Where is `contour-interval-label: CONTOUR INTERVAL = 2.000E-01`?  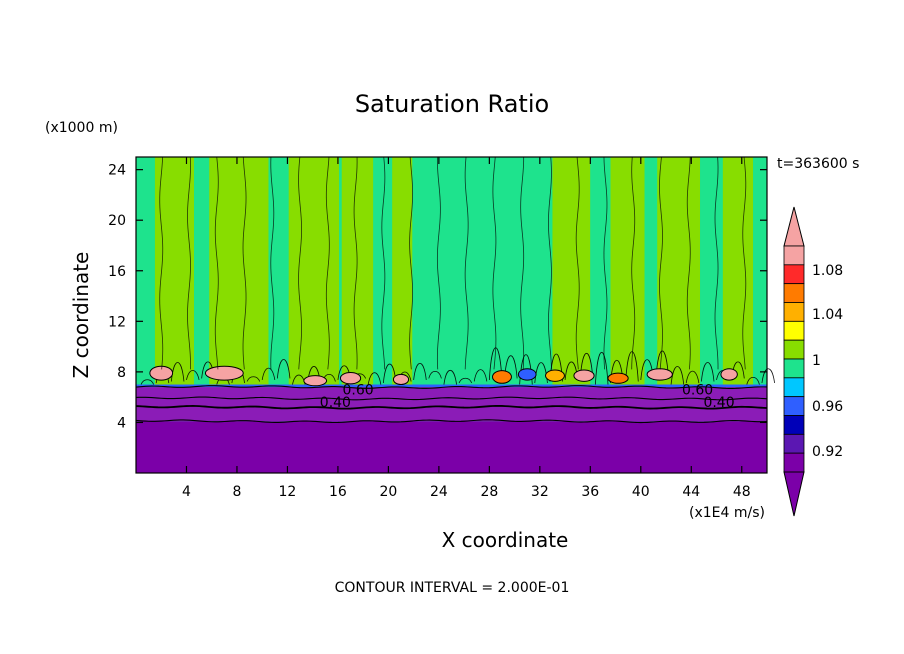 contour-interval-label: CONTOUR INTERVAL = 2.000E-01 is located at coordinates (452, 588).